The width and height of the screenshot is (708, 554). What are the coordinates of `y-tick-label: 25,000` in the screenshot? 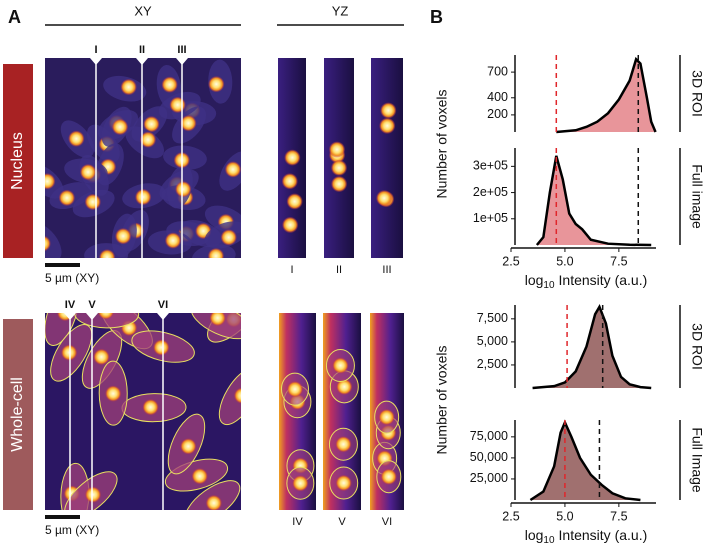 It's located at (489, 478).